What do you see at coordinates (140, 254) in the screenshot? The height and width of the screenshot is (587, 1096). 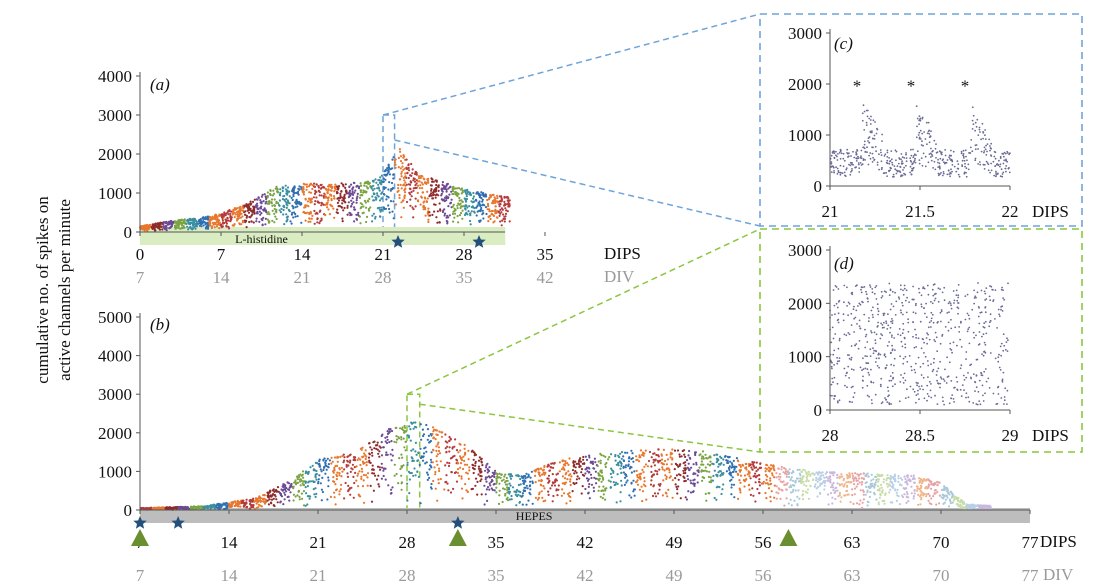 I see `x-tick-label: 0` at bounding box center [140, 254].